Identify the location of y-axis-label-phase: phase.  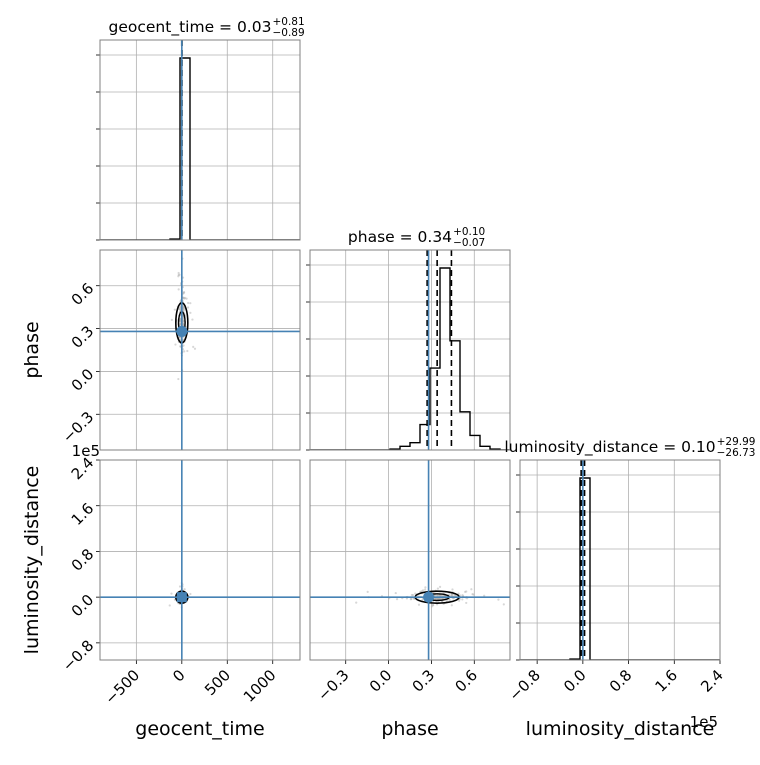
(32, 349).